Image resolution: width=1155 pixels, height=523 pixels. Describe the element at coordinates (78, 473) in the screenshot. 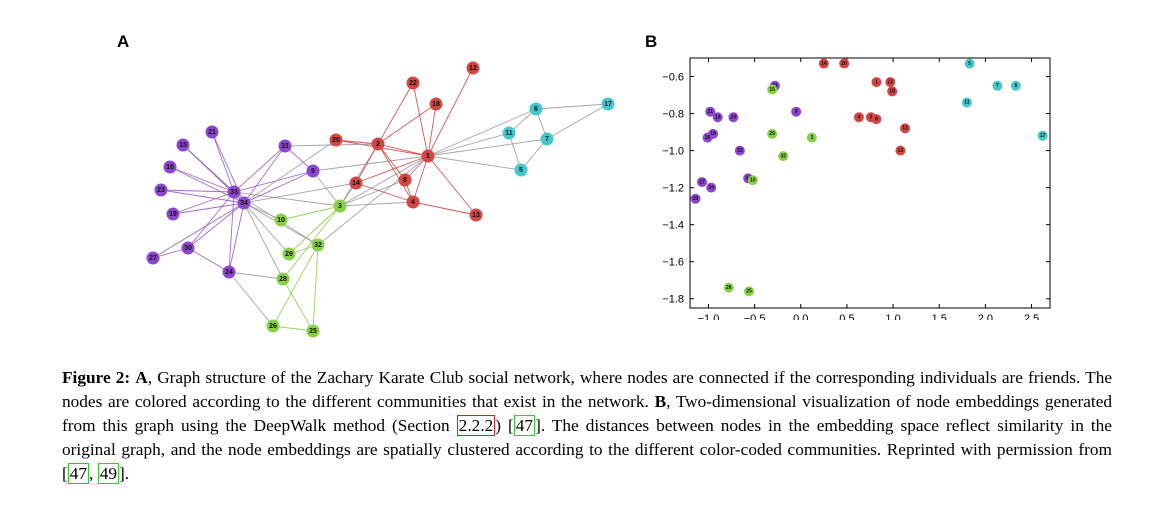

I see `citation-47b-link: 47` at that location.